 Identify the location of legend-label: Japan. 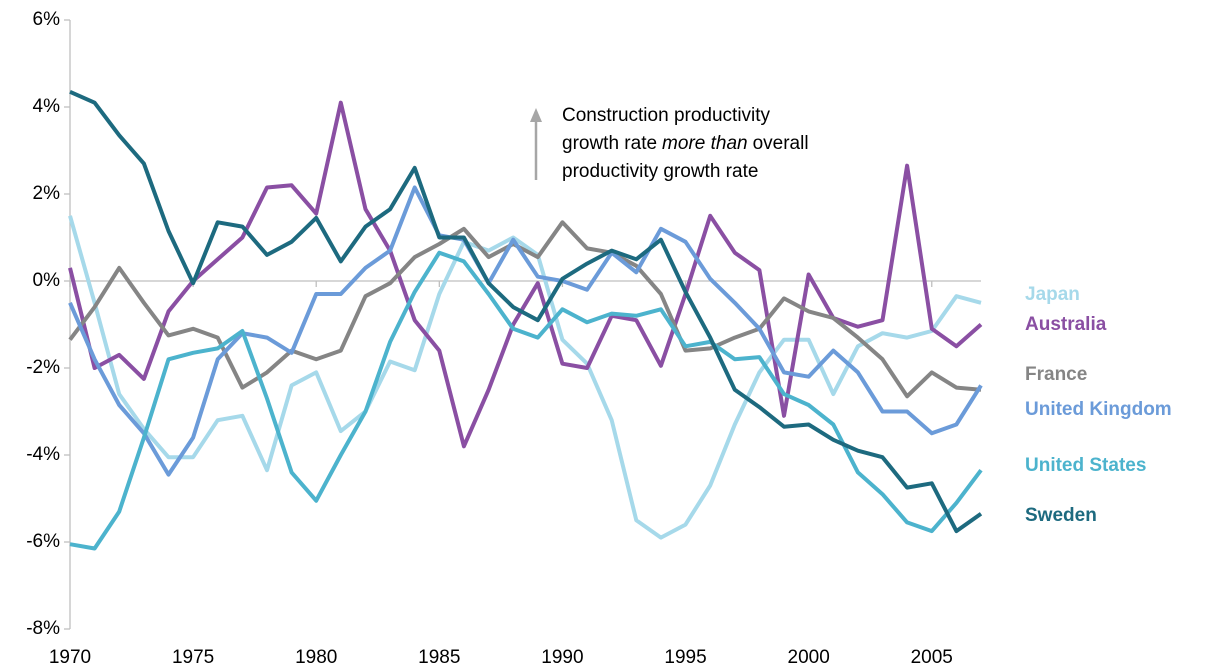
(1052, 294).